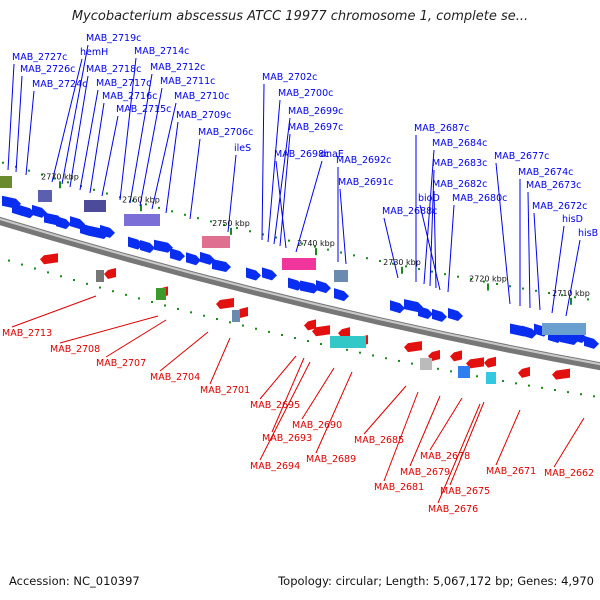 Image resolution: width=600 pixels, height=600 pixels. Describe the element at coordinates (317, 425) in the screenshot. I see `bottom-gene-label: MAB_2690` at that location.